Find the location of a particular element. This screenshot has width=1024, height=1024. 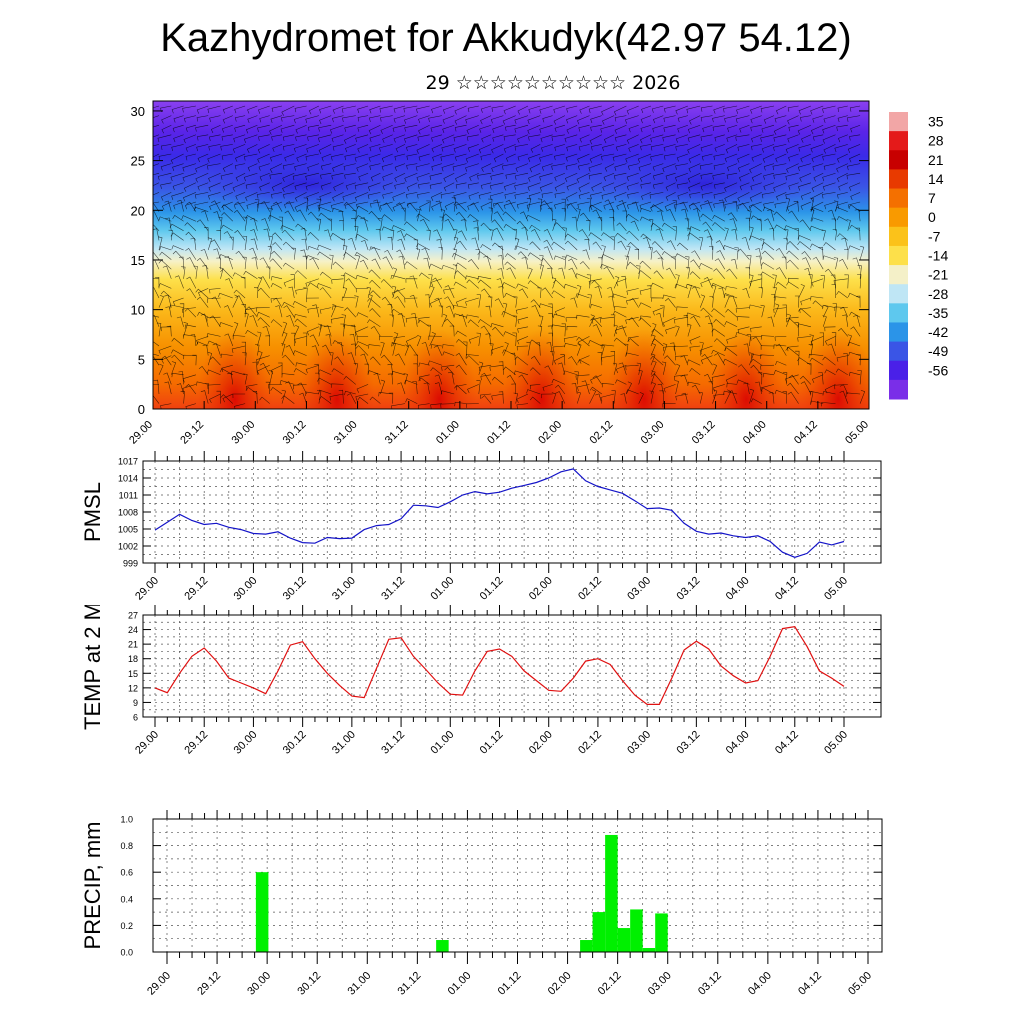

x-tick-label: 30.00 is located at coordinates (259, 984).